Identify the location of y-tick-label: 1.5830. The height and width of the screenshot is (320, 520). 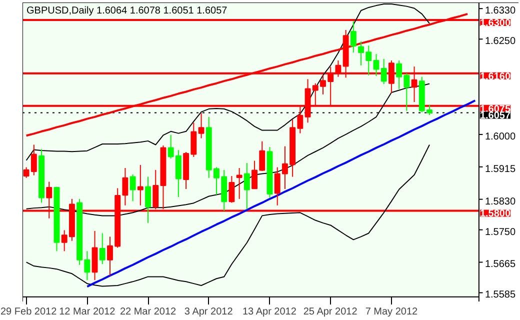
(500, 202).